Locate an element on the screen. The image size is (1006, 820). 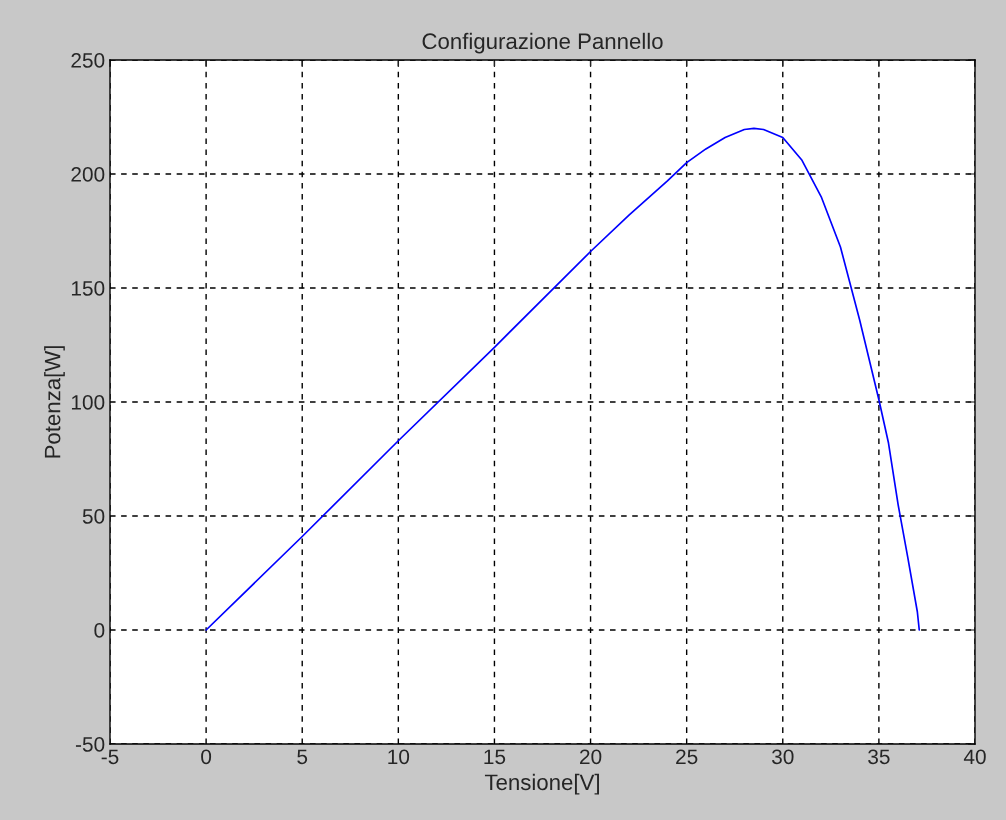
x-tick-label: 30 is located at coordinates (782, 757).